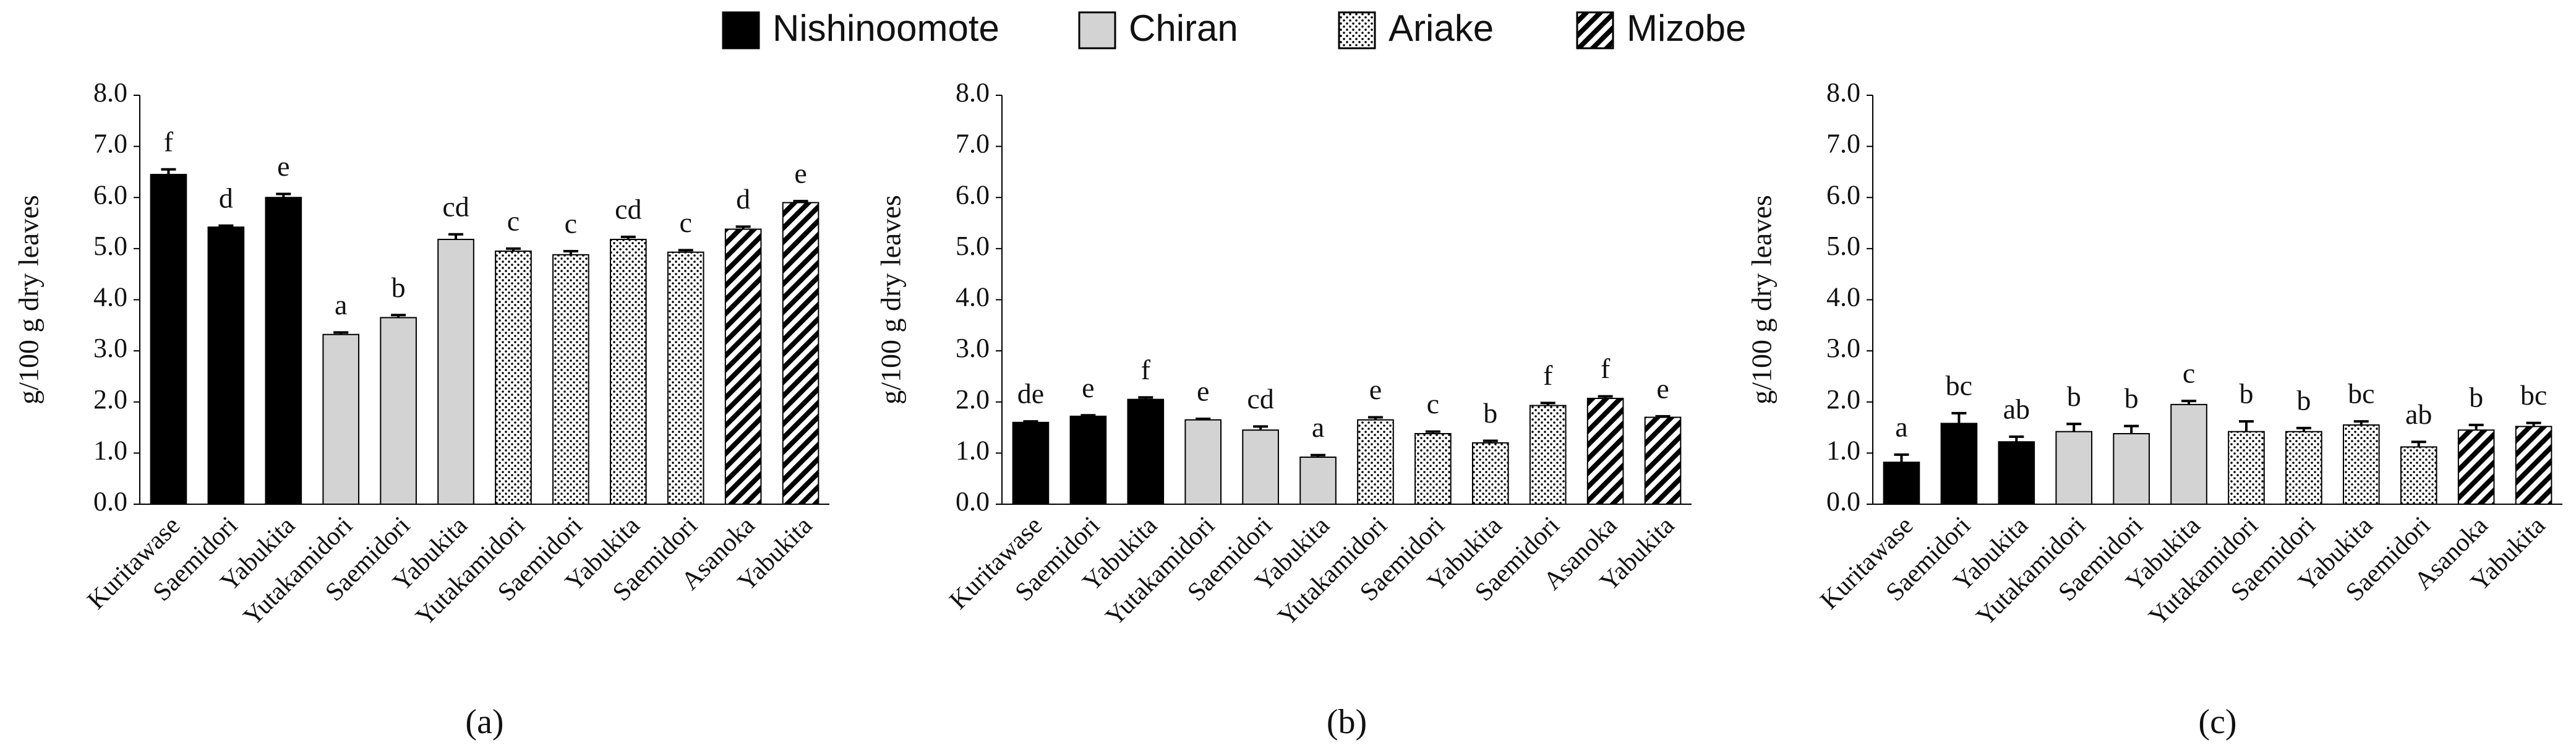  I want to click on significance-letter: a, so click(341, 304).